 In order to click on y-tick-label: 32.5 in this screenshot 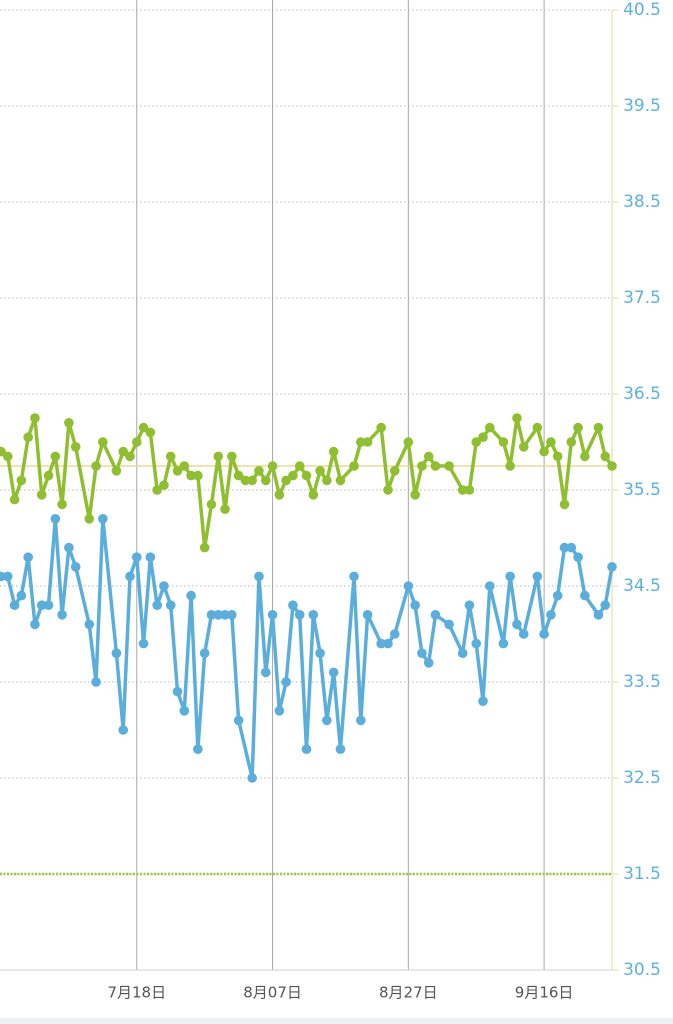, I will do `click(642, 778)`.